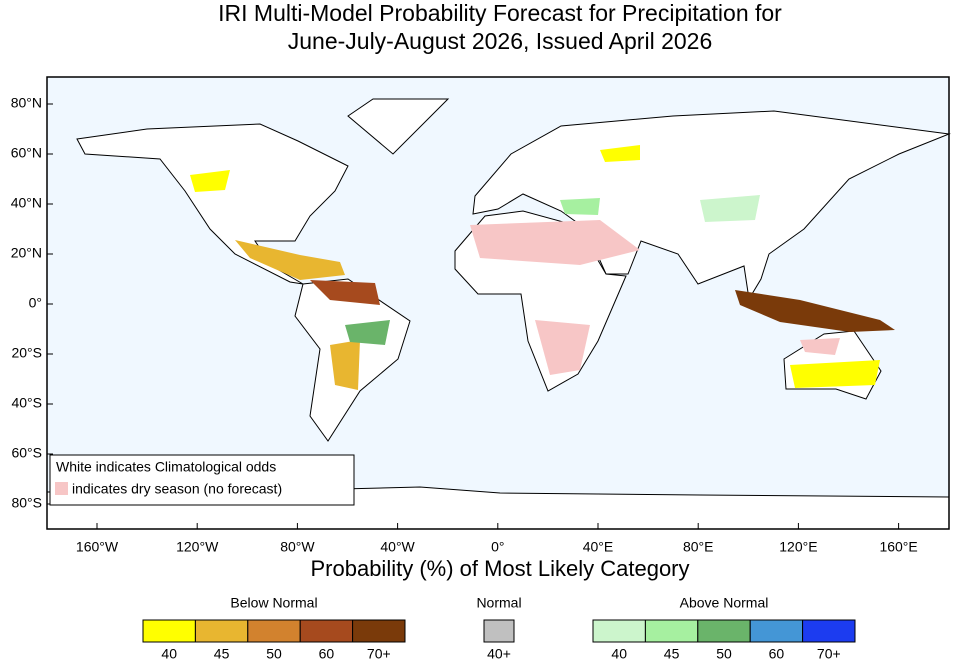 This screenshot has width=955, height=662. I want to click on legend-title: Normal, so click(498, 603).